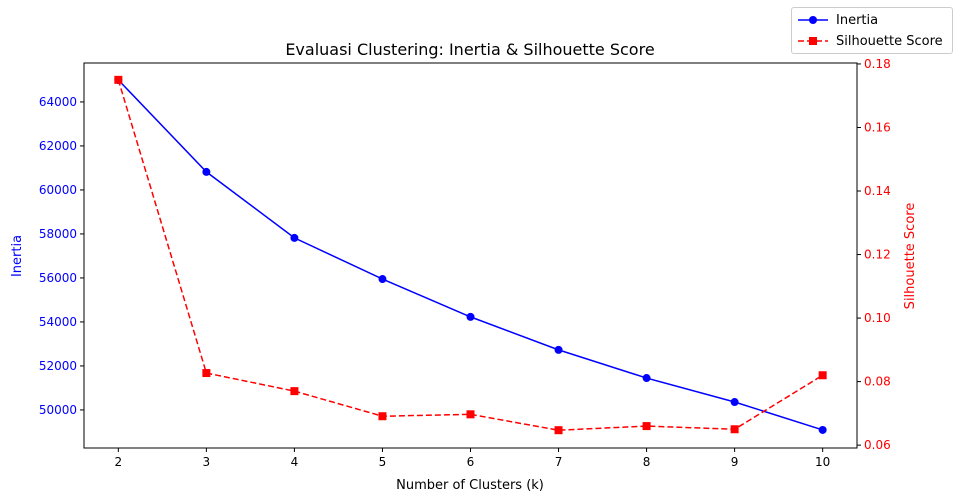  I want to click on right-y-tick-label: 0.06, so click(877, 445).